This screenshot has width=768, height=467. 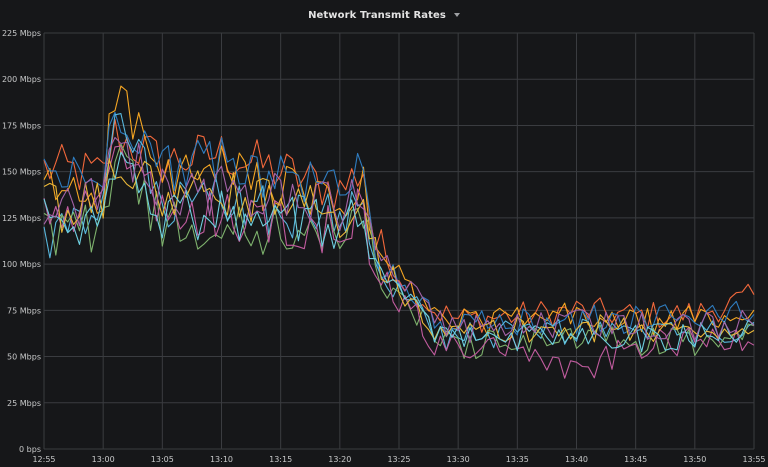 I want to click on x-tick-label: 12:55, so click(x=43, y=459).